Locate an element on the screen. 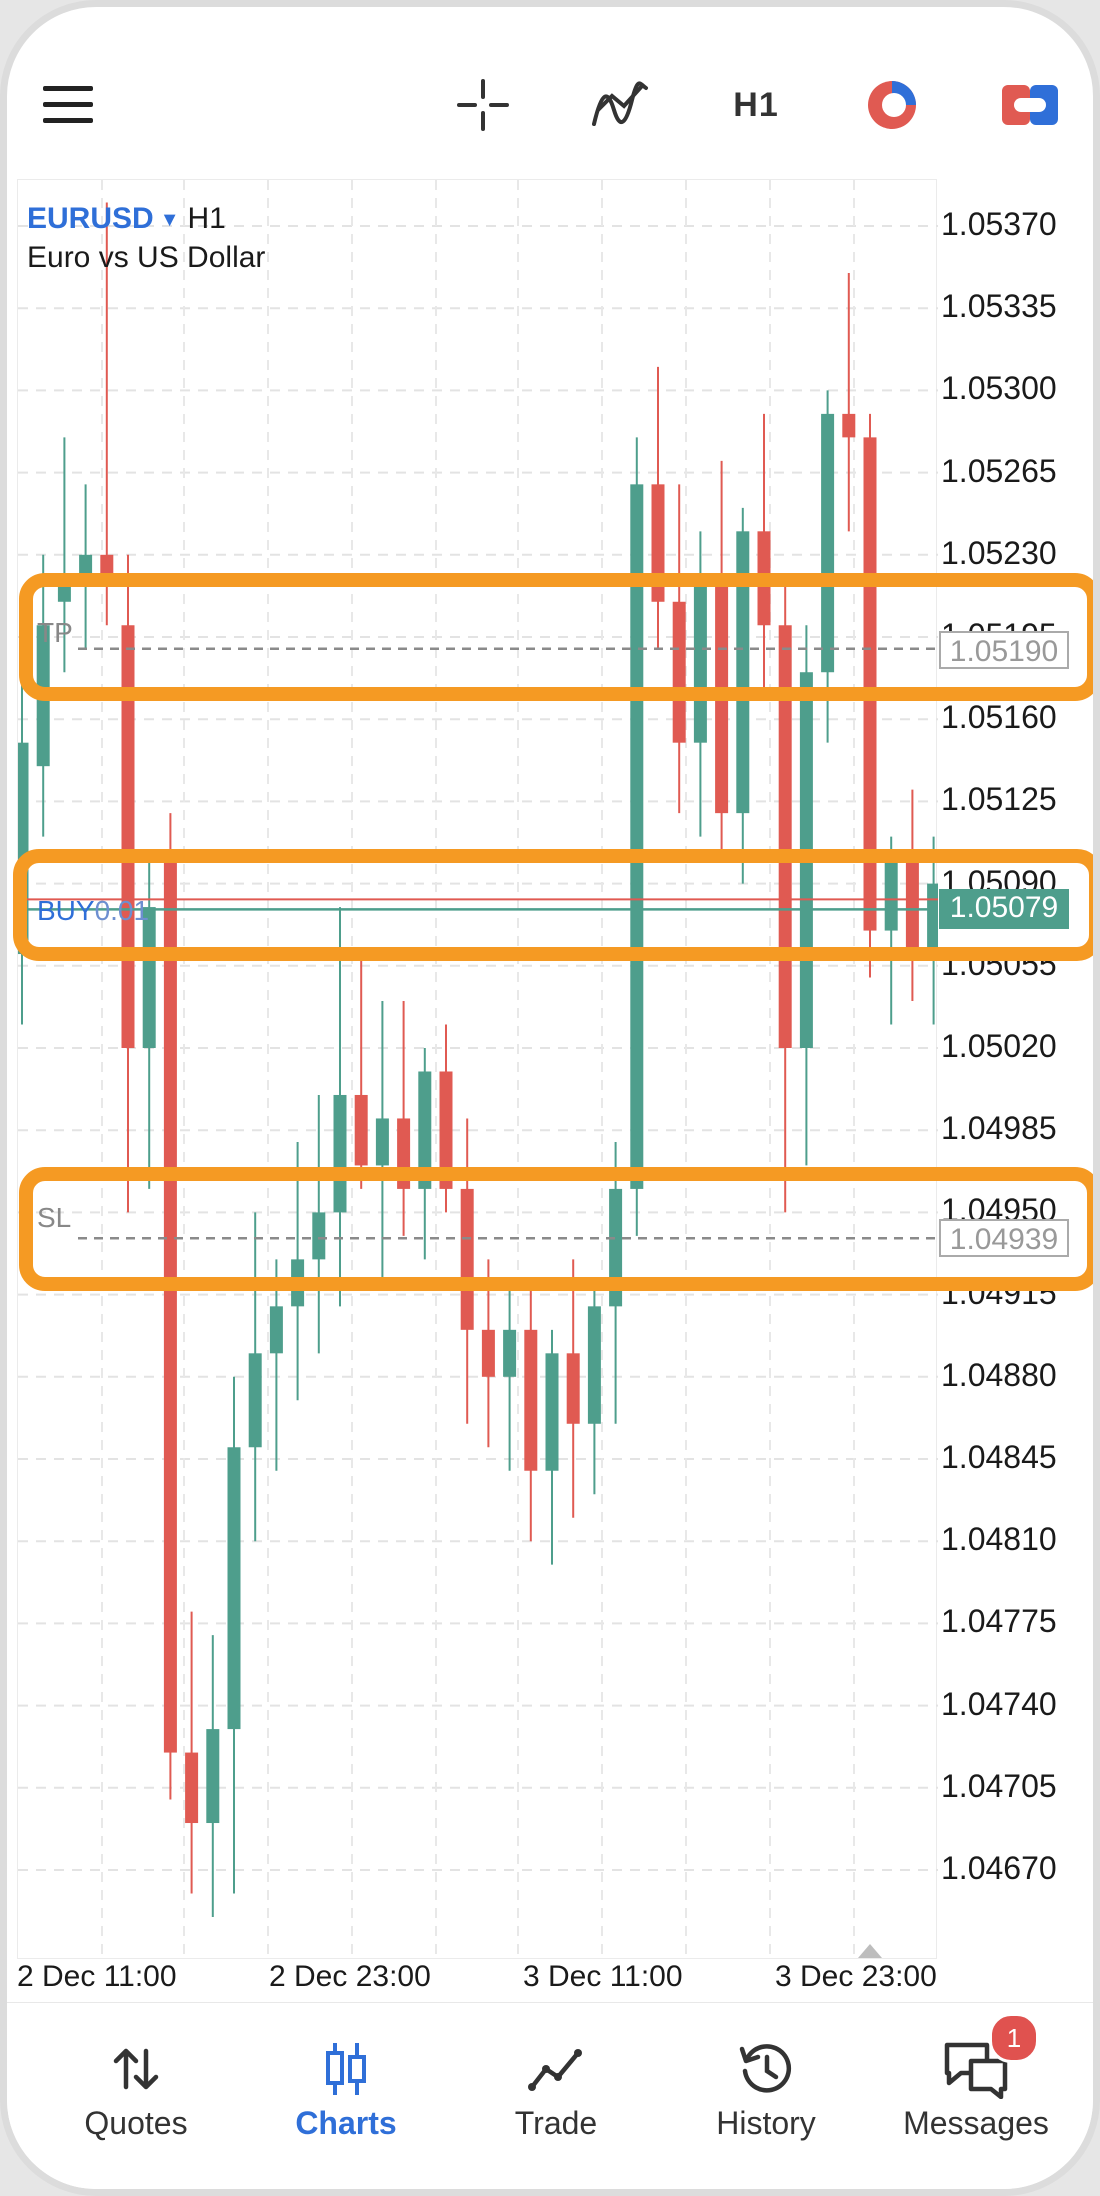 The image size is (1100, 2196). tp-price-tag: 1.05190 is located at coordinates (1004, 650).